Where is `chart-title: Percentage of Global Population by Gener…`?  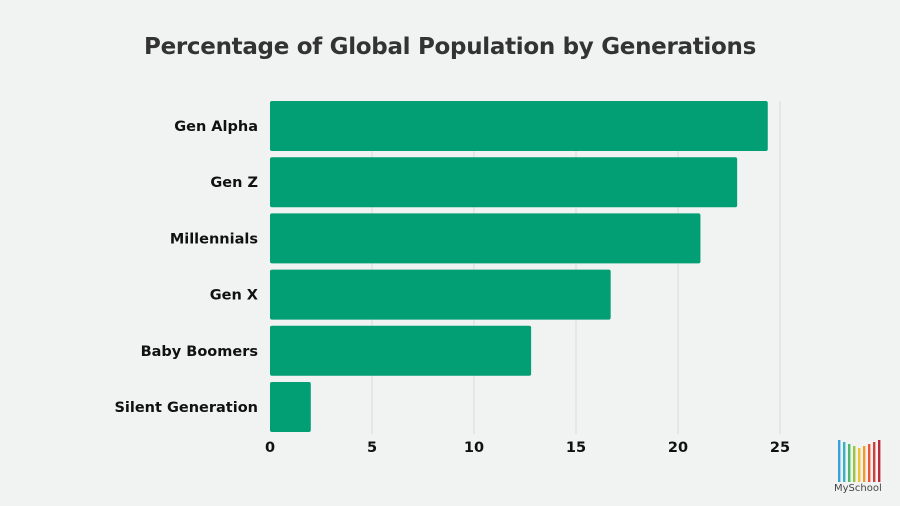 chart-title: Percentage of Global Population by Gener… is located at coordinates (450, 47).